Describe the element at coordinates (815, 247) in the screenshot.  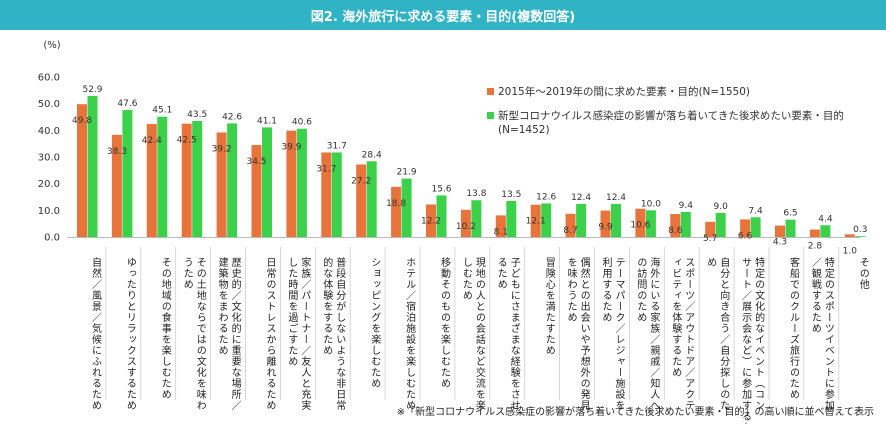
I see `data-label-2015-2019: 2.8` at that location.